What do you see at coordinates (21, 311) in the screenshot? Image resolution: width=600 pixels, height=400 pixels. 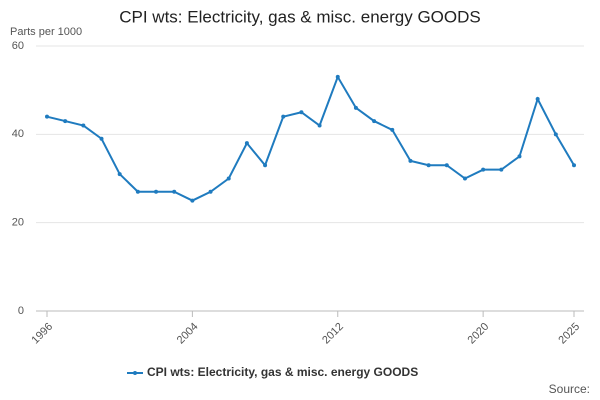 I see `y-tick-label: 0` at bounding box center [21, 311].